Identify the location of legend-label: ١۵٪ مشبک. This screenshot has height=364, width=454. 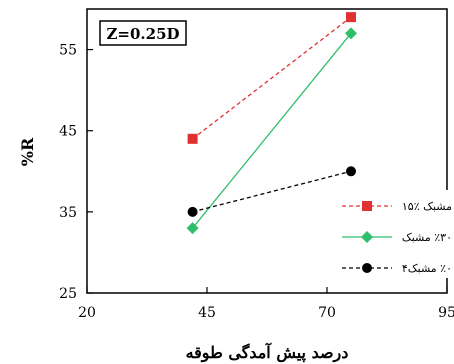
(427, 206).